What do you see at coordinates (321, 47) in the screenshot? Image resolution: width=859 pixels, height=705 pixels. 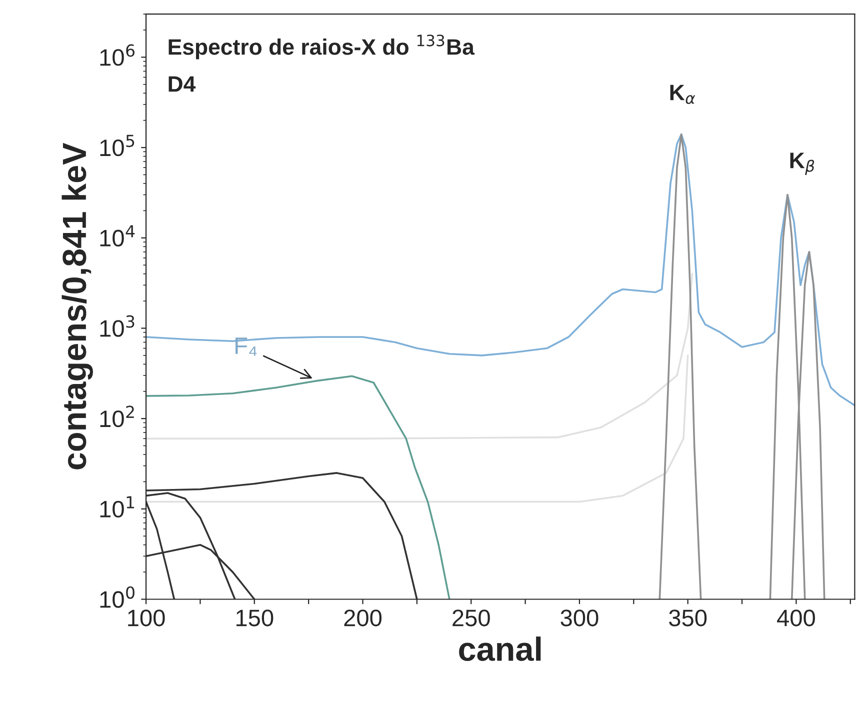 I see `text: Espectro de raios-X do $^{133}$Ba` at bounding box center [321, 47].